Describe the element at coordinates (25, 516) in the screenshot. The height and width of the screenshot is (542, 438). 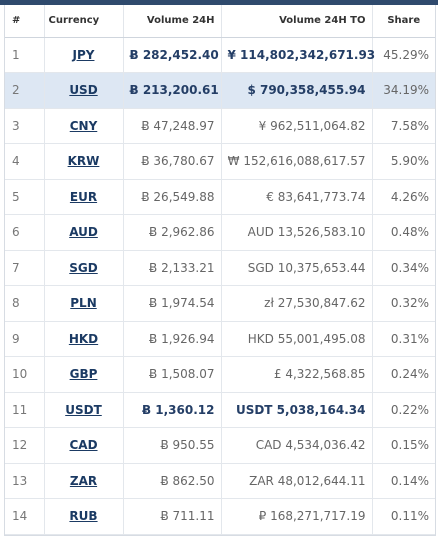
I see `rank-cell: 14` at that location.